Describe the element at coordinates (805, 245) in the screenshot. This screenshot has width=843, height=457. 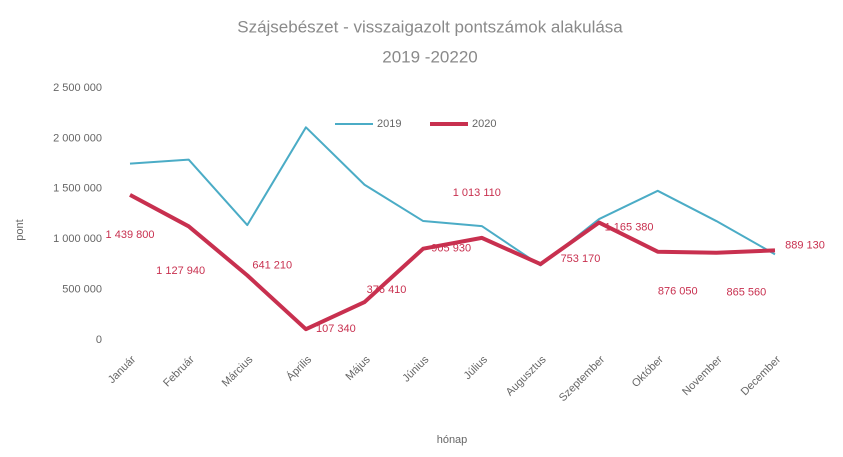
I see `data-label: 889 130` at that location.